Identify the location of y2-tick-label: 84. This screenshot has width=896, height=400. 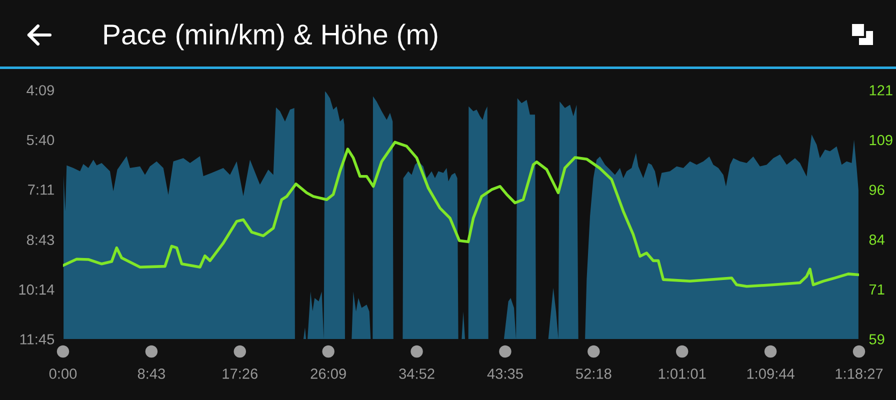
(877, 239).